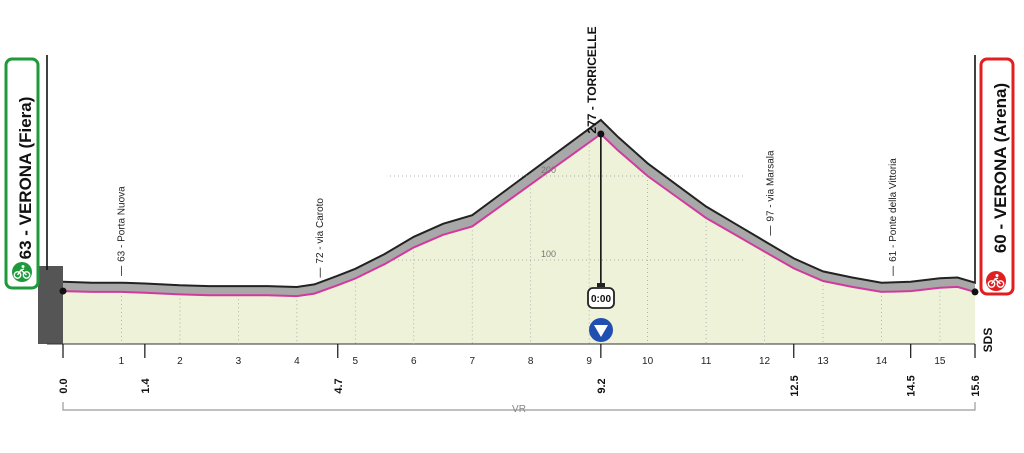  I want to click on start-badge: 63 - VERONA (Fiera), so click(22, 173).